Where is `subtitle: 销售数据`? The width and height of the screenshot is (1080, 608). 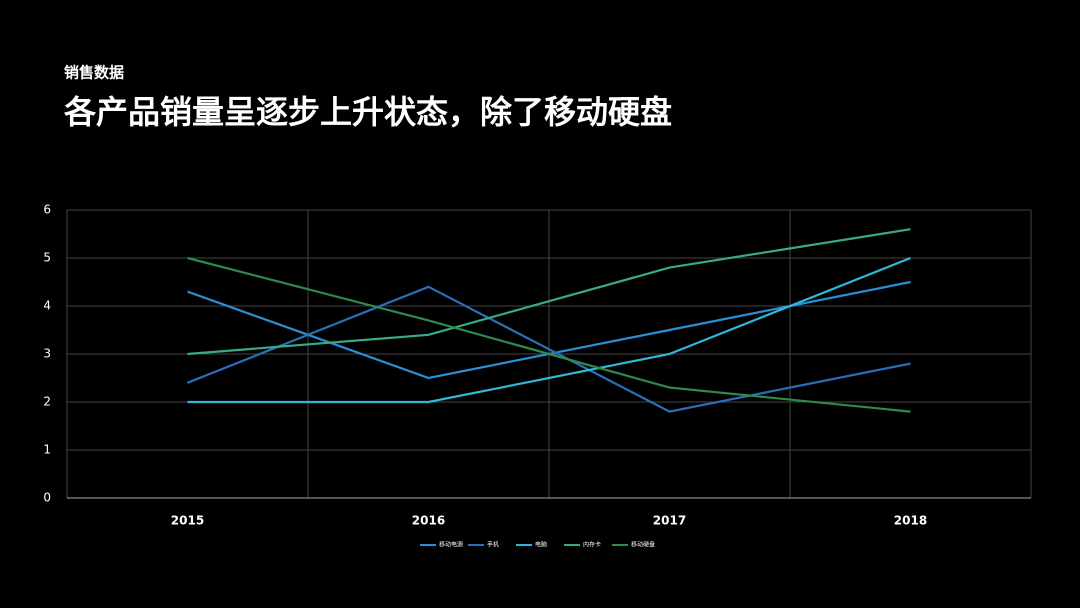
subtitle: 销售数据 is located at coordinates (94, 73).